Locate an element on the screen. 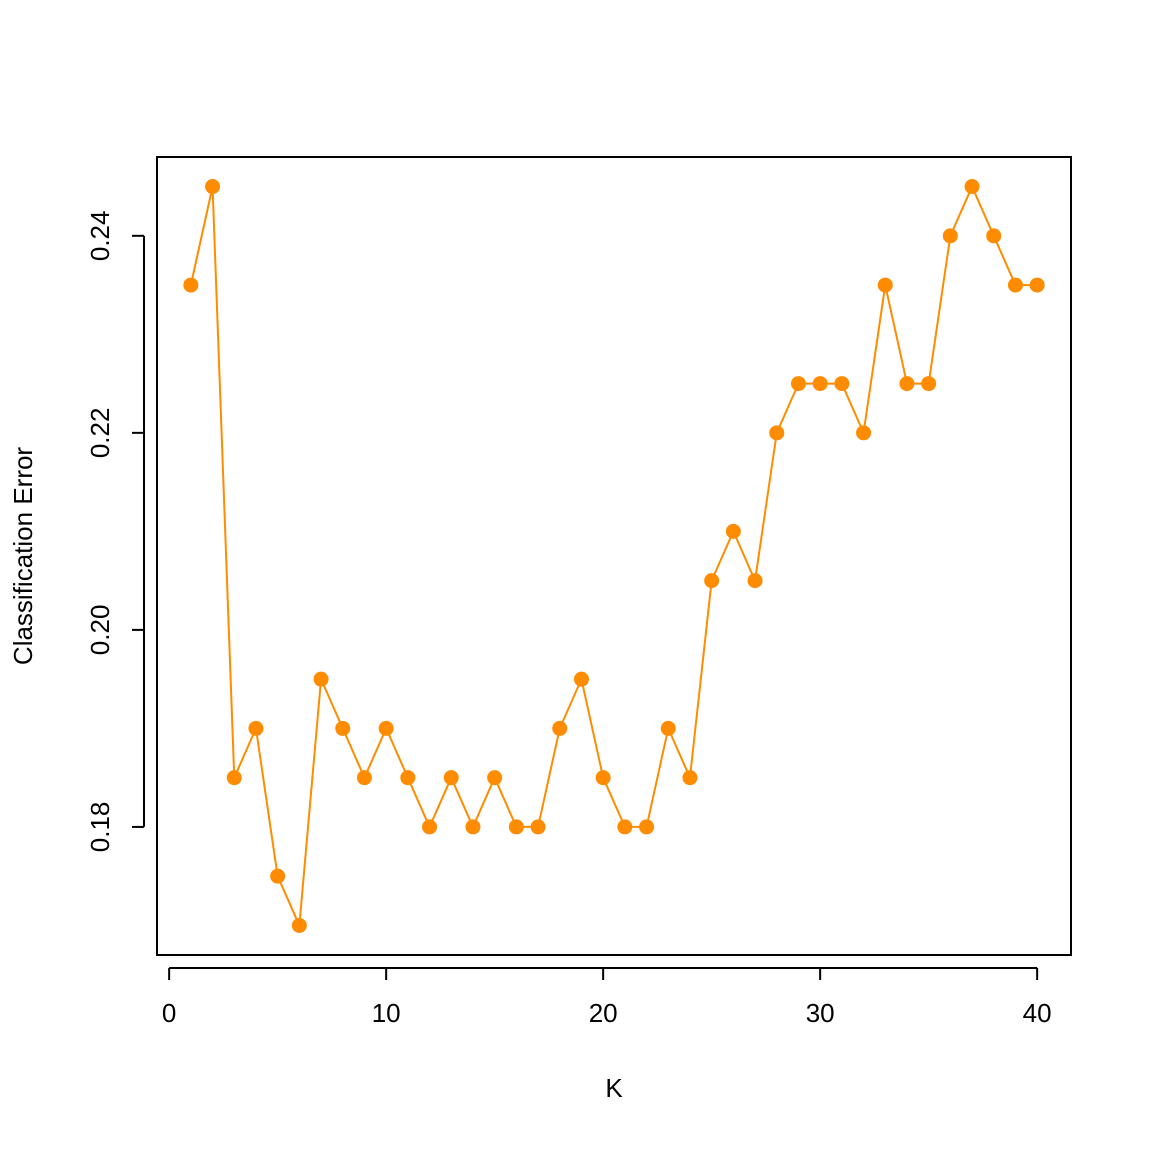 This screenshot has height=1152, width=1152. y-tick-label: 0.24 is located at coordinates (100, 236).